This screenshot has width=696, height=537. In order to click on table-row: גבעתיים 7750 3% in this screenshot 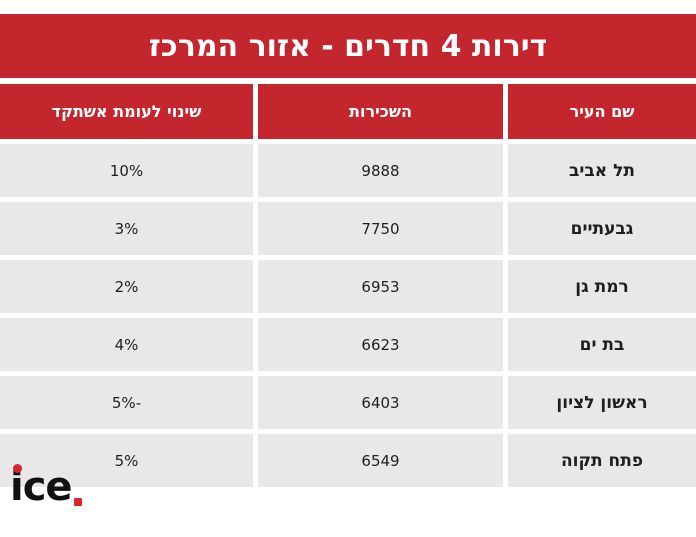, I will do `click(348, 228)`.